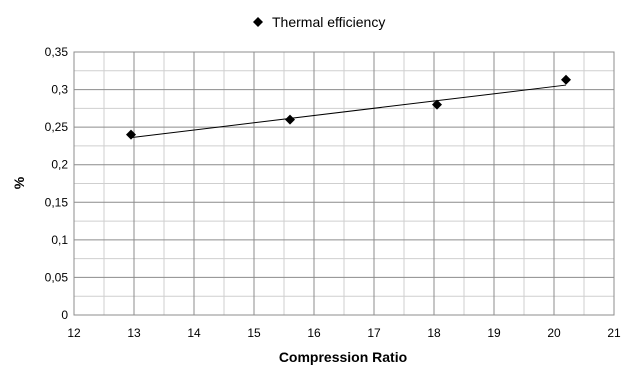 The width and height of the screenshot is (622, 365). I want to click on x-tick-label: 13, so click(134, 333).